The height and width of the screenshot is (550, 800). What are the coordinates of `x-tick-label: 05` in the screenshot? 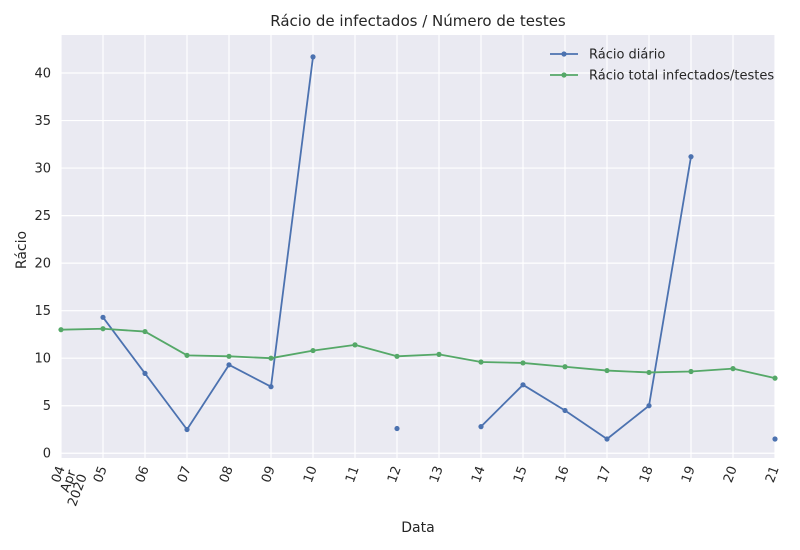 It's located at (101, 474).